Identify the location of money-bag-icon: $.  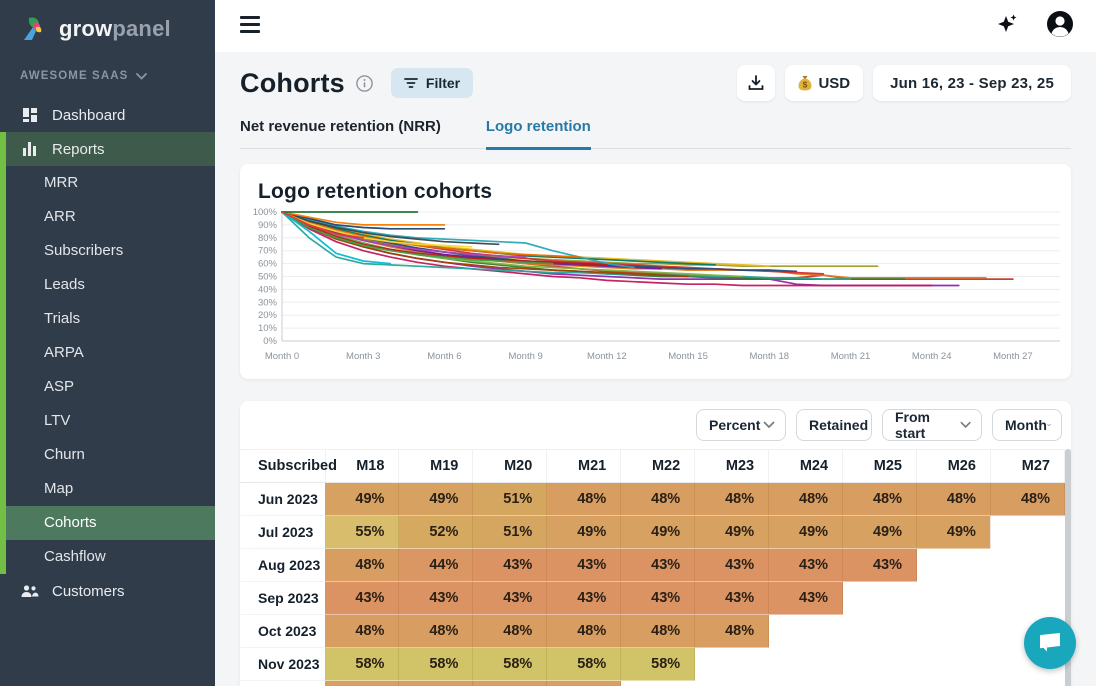
(805, 83).